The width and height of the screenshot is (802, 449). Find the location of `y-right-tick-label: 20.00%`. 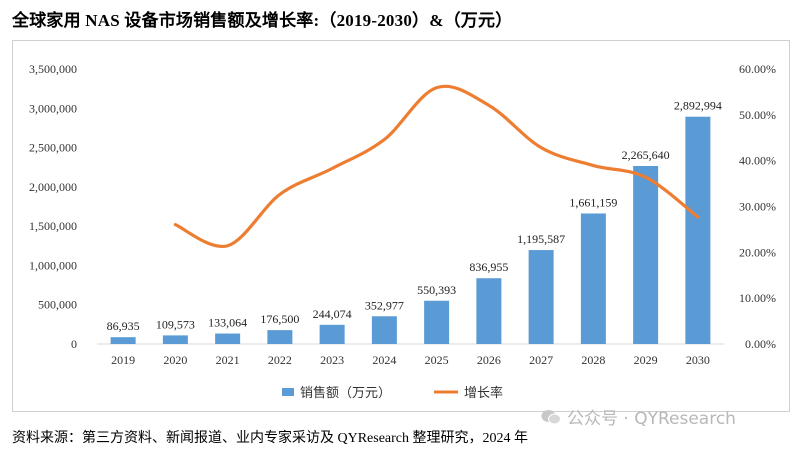

y-right-tick-label: 20.00% is located at coordinates (757, 252).